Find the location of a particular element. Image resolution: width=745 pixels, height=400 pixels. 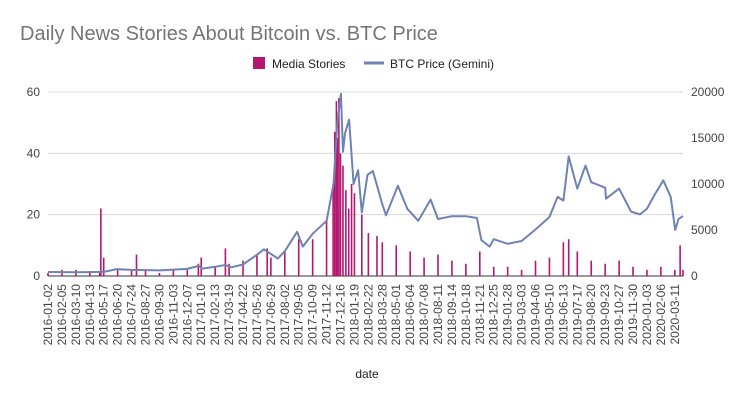

right-y-tick-label: 15000 is located at coordinates (708, 138).